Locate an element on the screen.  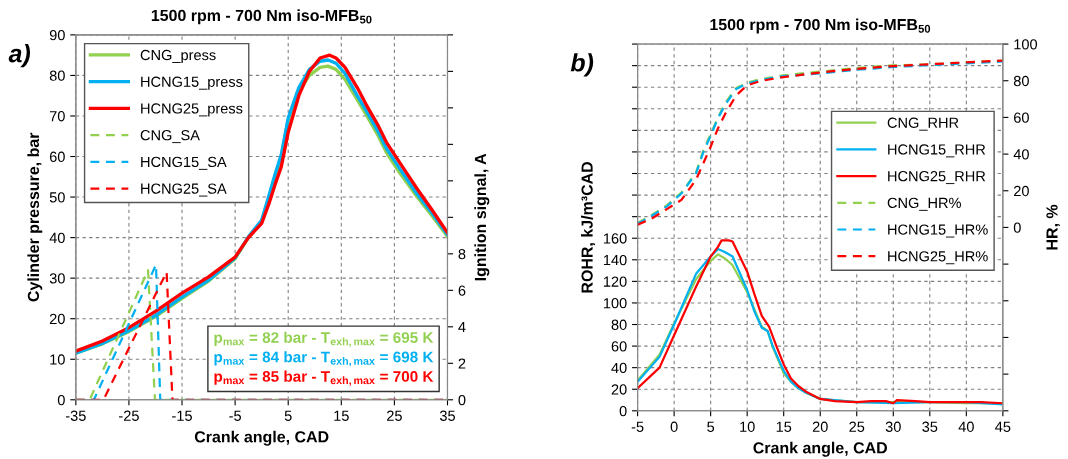
legend-label: HCNG25_HR% is located at coordinates (938, 258).